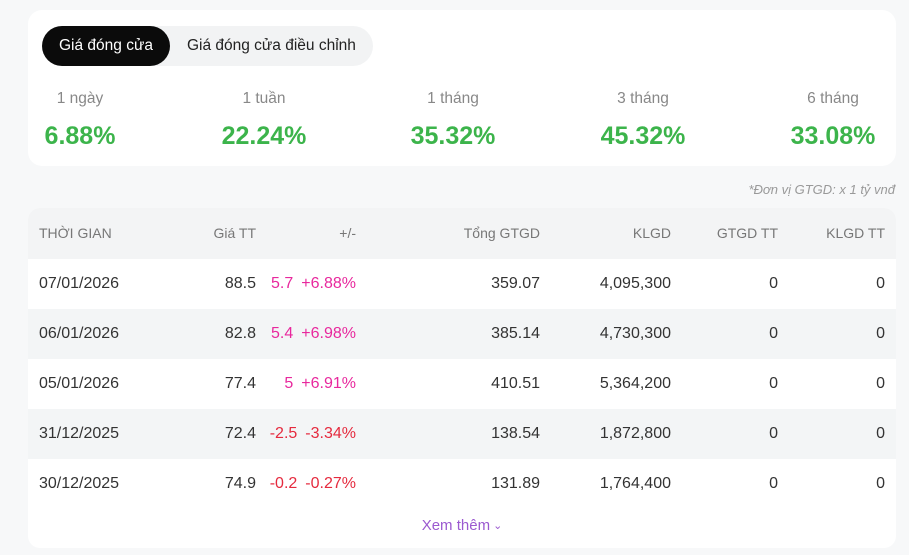  I want to click on period-label: 3 tháng, so click(643, 98).